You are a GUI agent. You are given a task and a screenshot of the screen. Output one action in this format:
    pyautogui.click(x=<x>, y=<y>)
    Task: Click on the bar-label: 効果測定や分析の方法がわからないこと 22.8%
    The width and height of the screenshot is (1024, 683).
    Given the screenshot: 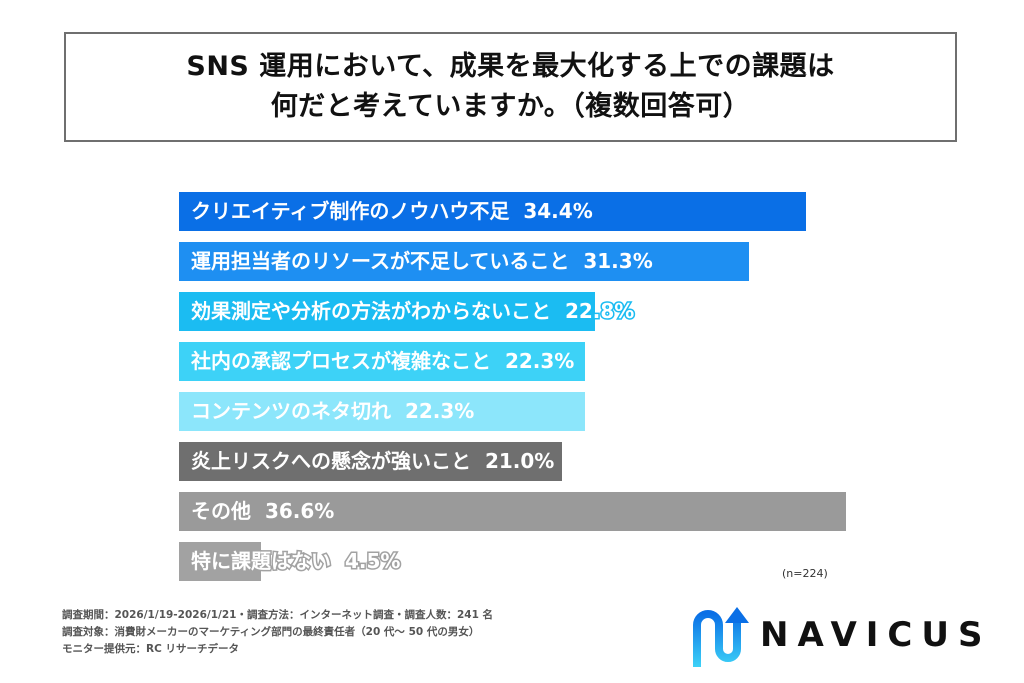 What is the action you would take?
    pyautogui.click(x=413, y=311)
    